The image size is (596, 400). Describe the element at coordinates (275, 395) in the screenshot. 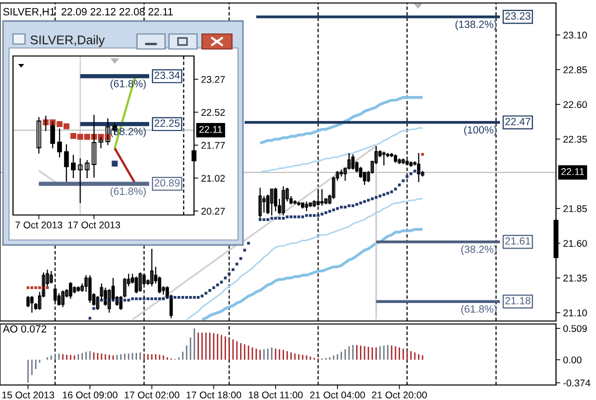

I see `x-tick-label: 18 Oct 11:00` at that location.